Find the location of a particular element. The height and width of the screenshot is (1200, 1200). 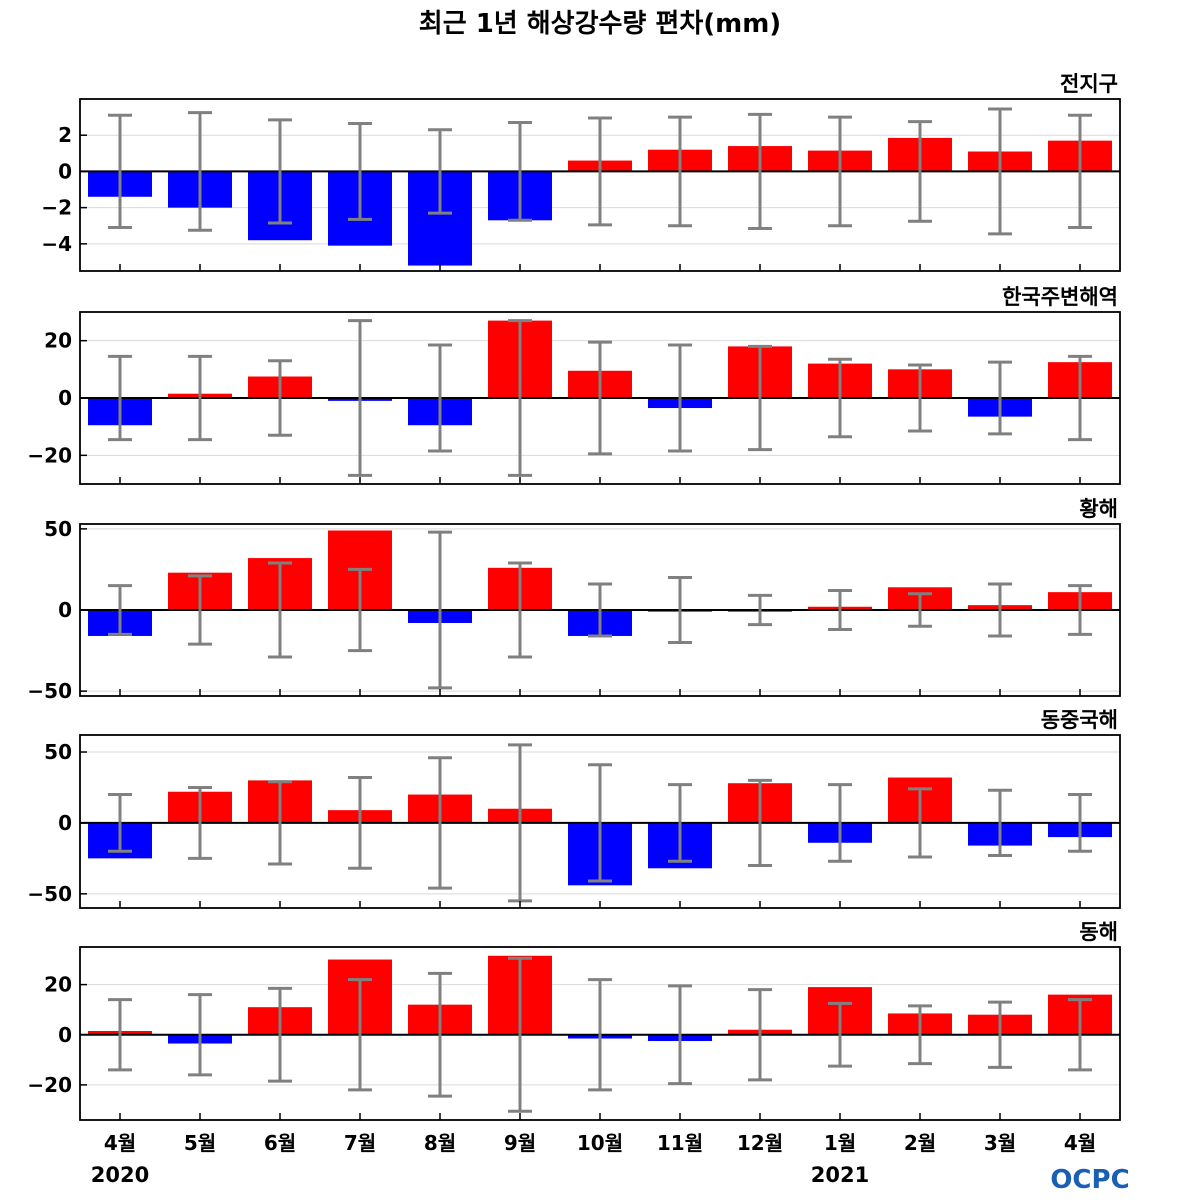

x-tick-label: 1월 is located at coordinates (840, 1143).